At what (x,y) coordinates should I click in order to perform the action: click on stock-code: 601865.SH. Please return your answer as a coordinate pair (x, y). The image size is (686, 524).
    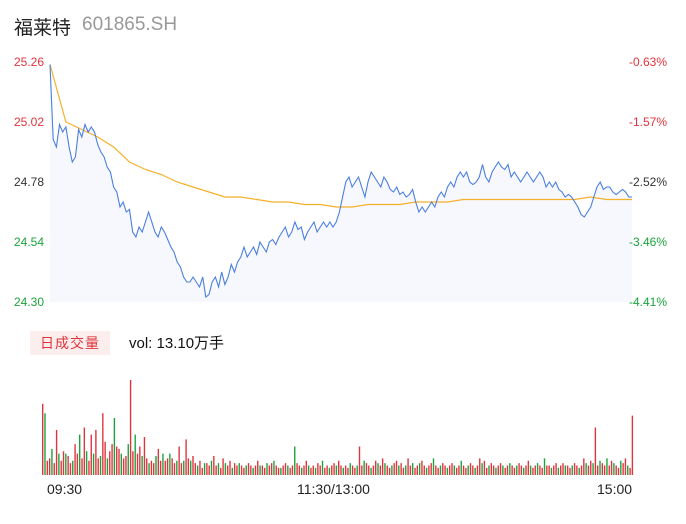
    Looking at the image, I should click on (130, 24).